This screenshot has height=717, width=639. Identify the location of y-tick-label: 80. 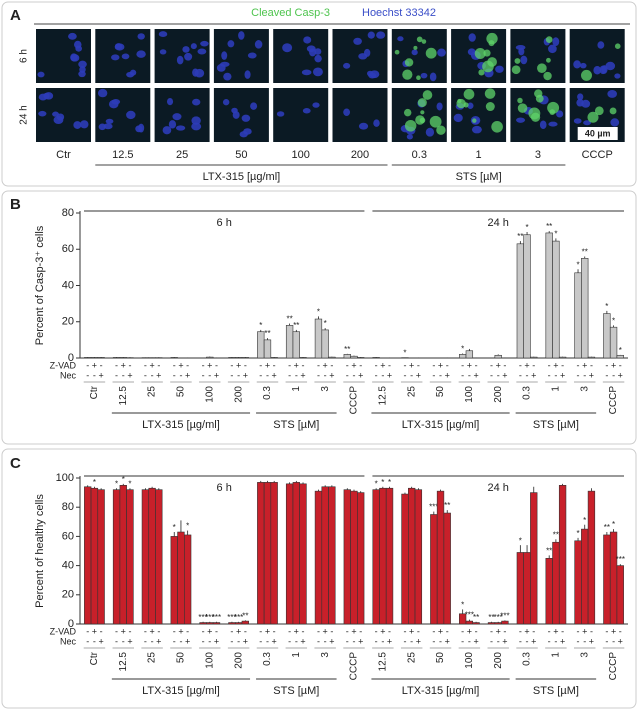
(68, 507).